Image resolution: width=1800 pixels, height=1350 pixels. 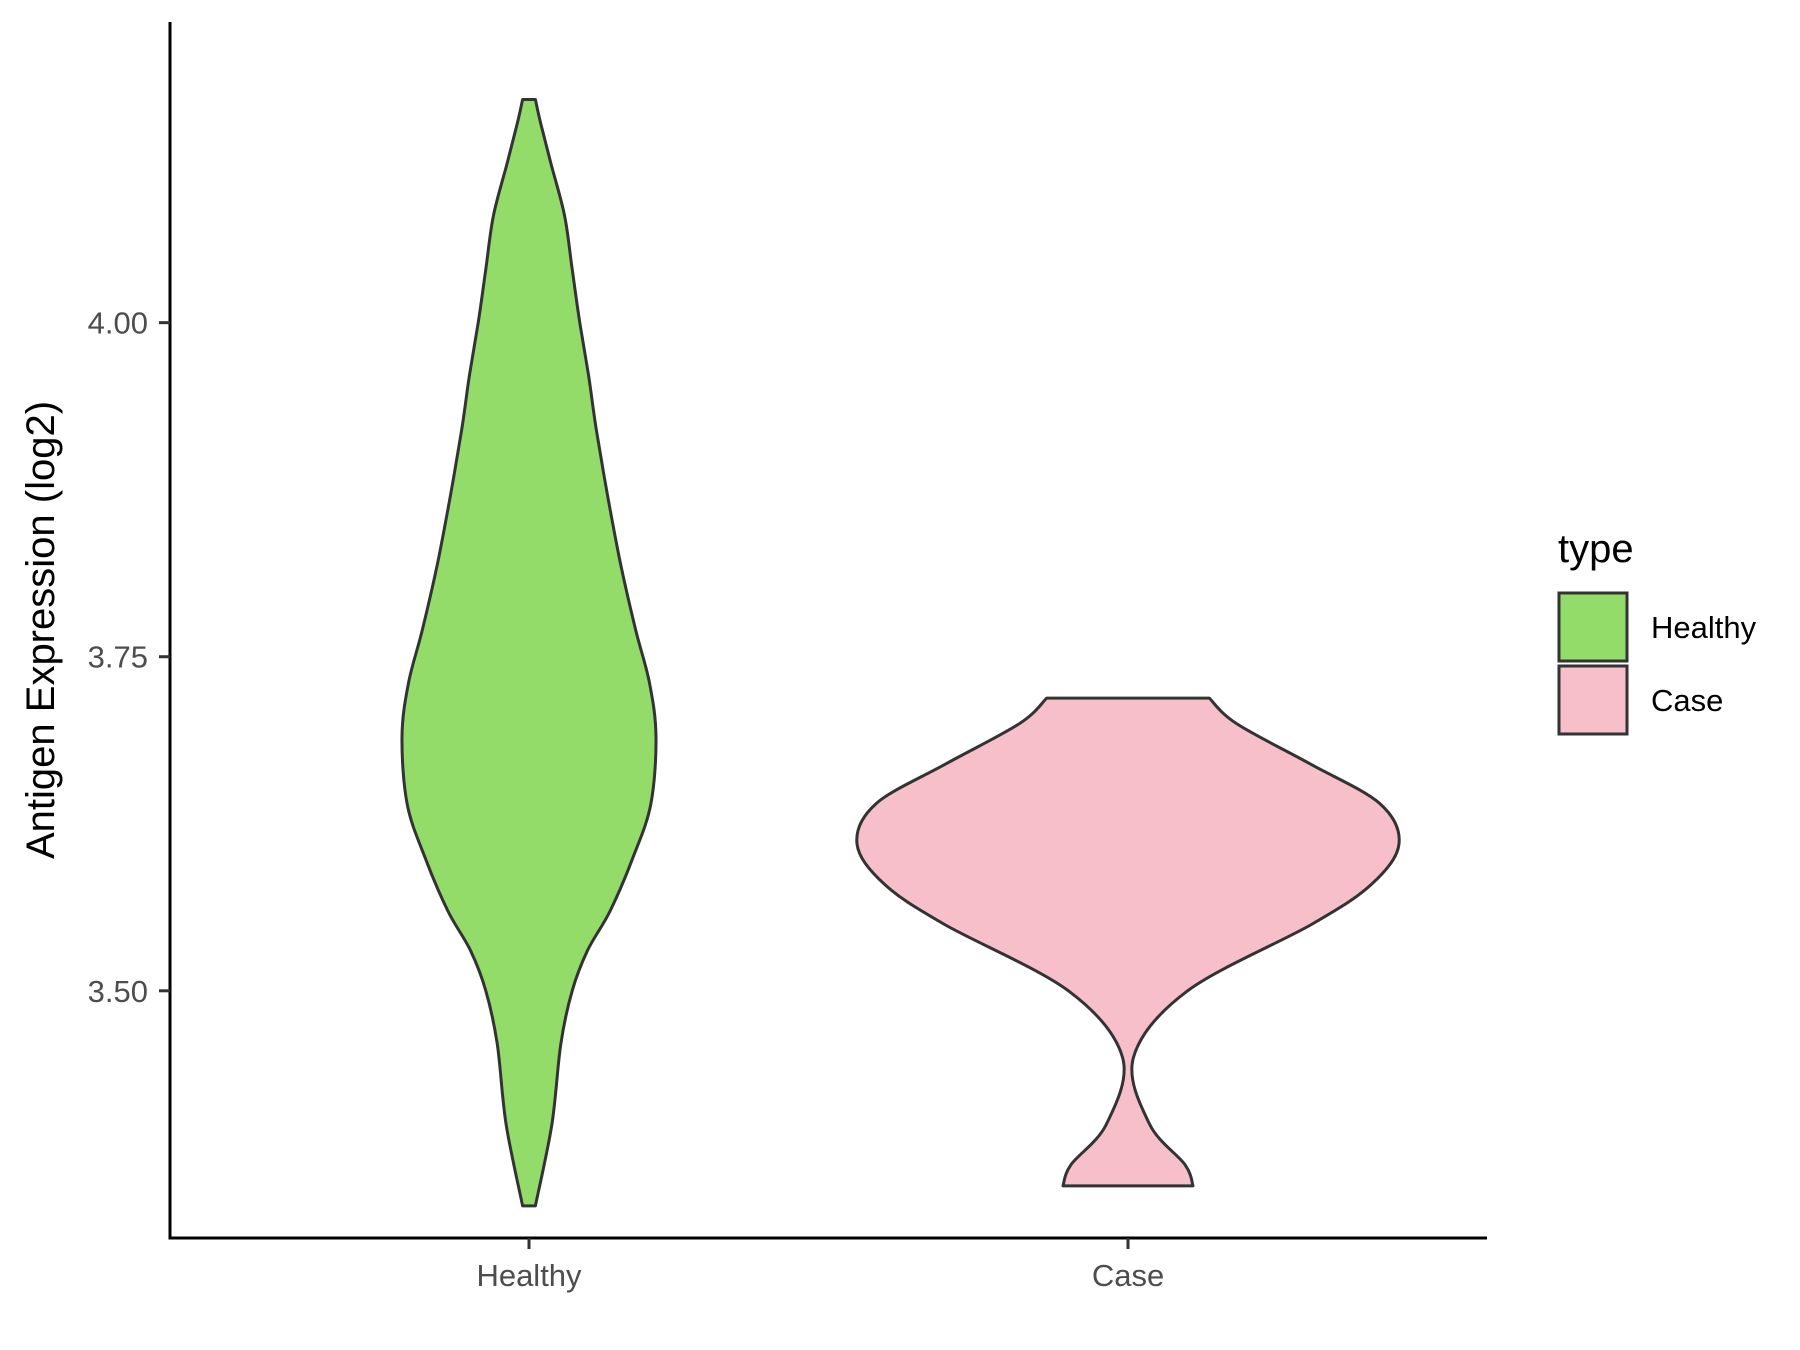 I want to click on y-tick-label: 3.50, so click(x=118, y=991).